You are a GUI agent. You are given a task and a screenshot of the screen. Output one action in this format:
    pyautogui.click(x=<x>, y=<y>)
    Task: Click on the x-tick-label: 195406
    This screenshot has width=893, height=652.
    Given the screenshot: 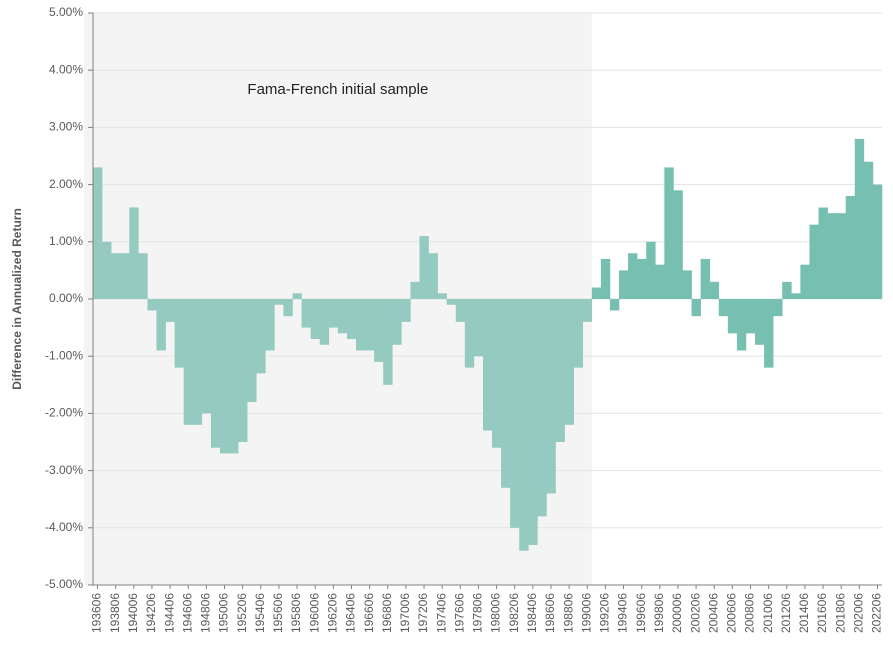 What is the action you would take?
    pyautogui.click(x=260, y=613)
    